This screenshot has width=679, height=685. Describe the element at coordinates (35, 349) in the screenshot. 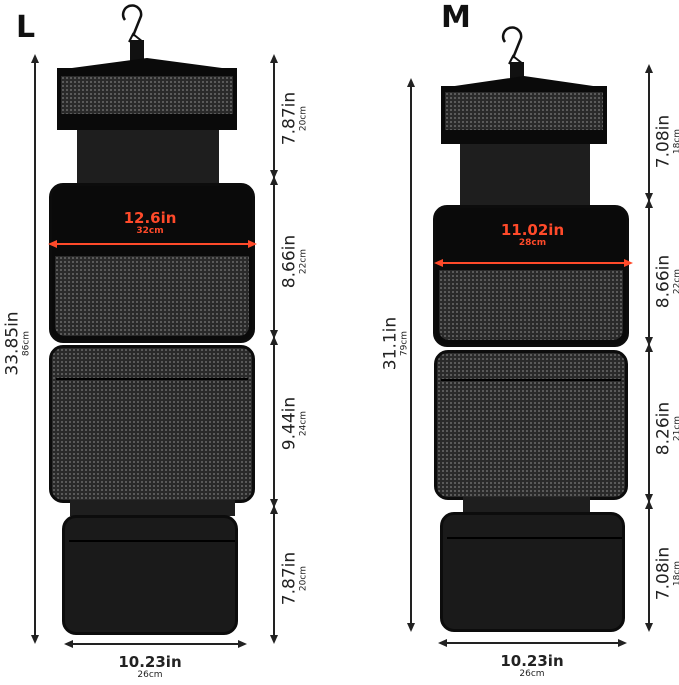

I see `total-height-line-l` at that location.